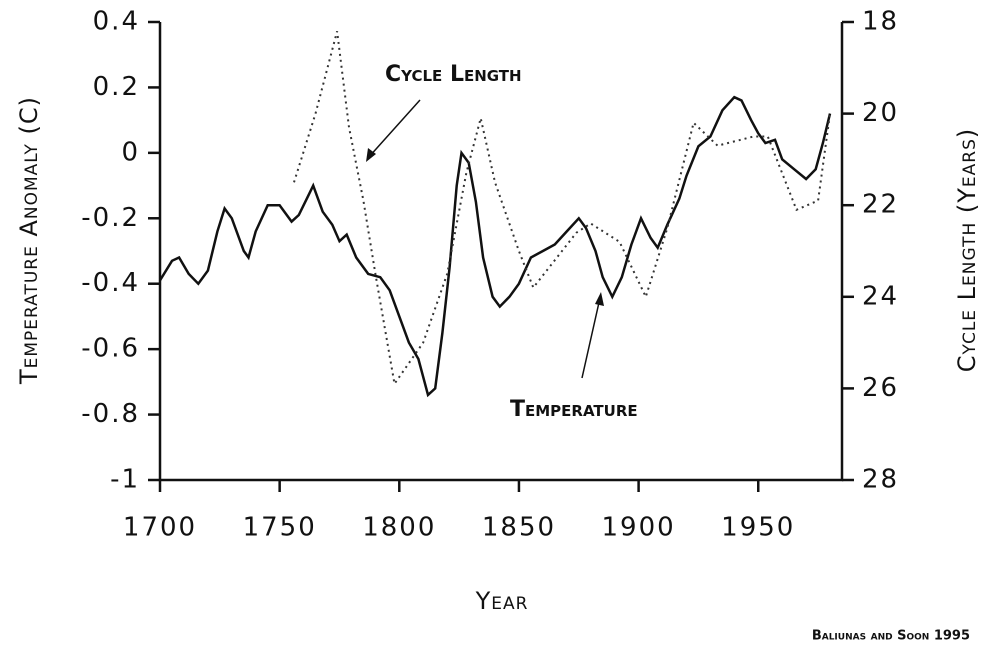 This screenshot has height=648, width=982. I want to click on y2-tick-label: 24, so click(880, 296).